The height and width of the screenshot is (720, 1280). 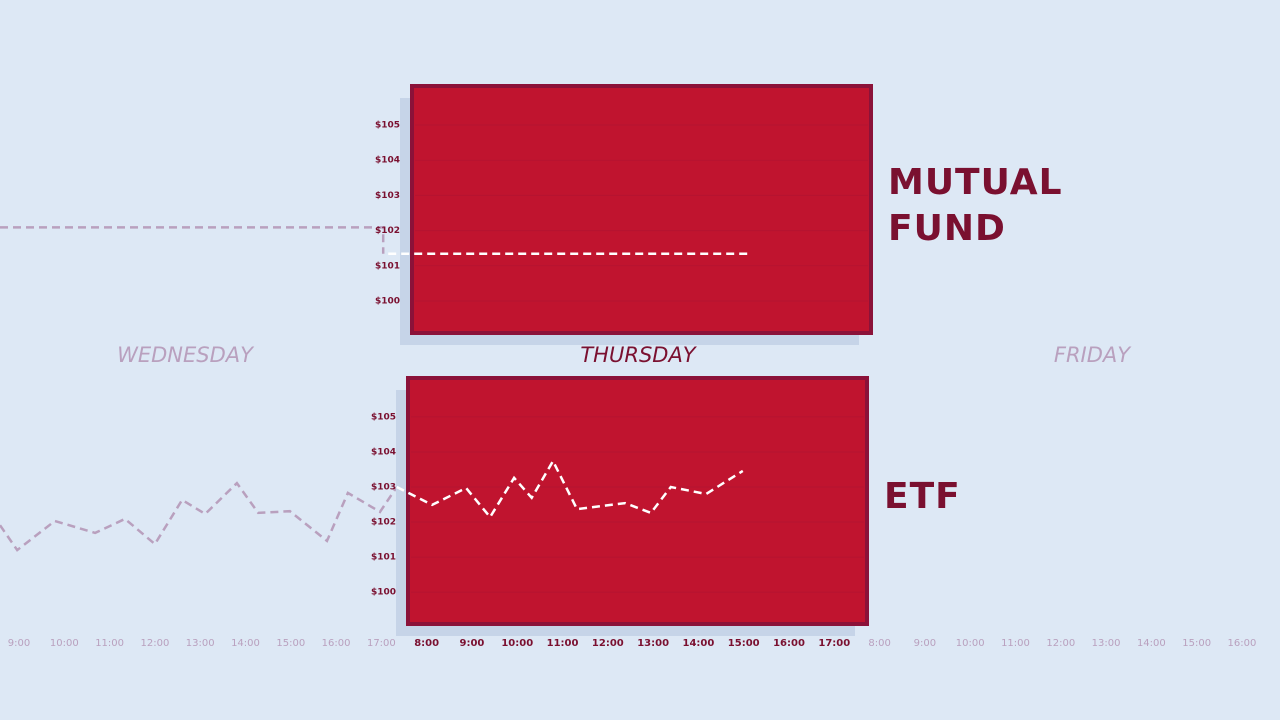 I want to click on price-line, so click(x=570, y=489).